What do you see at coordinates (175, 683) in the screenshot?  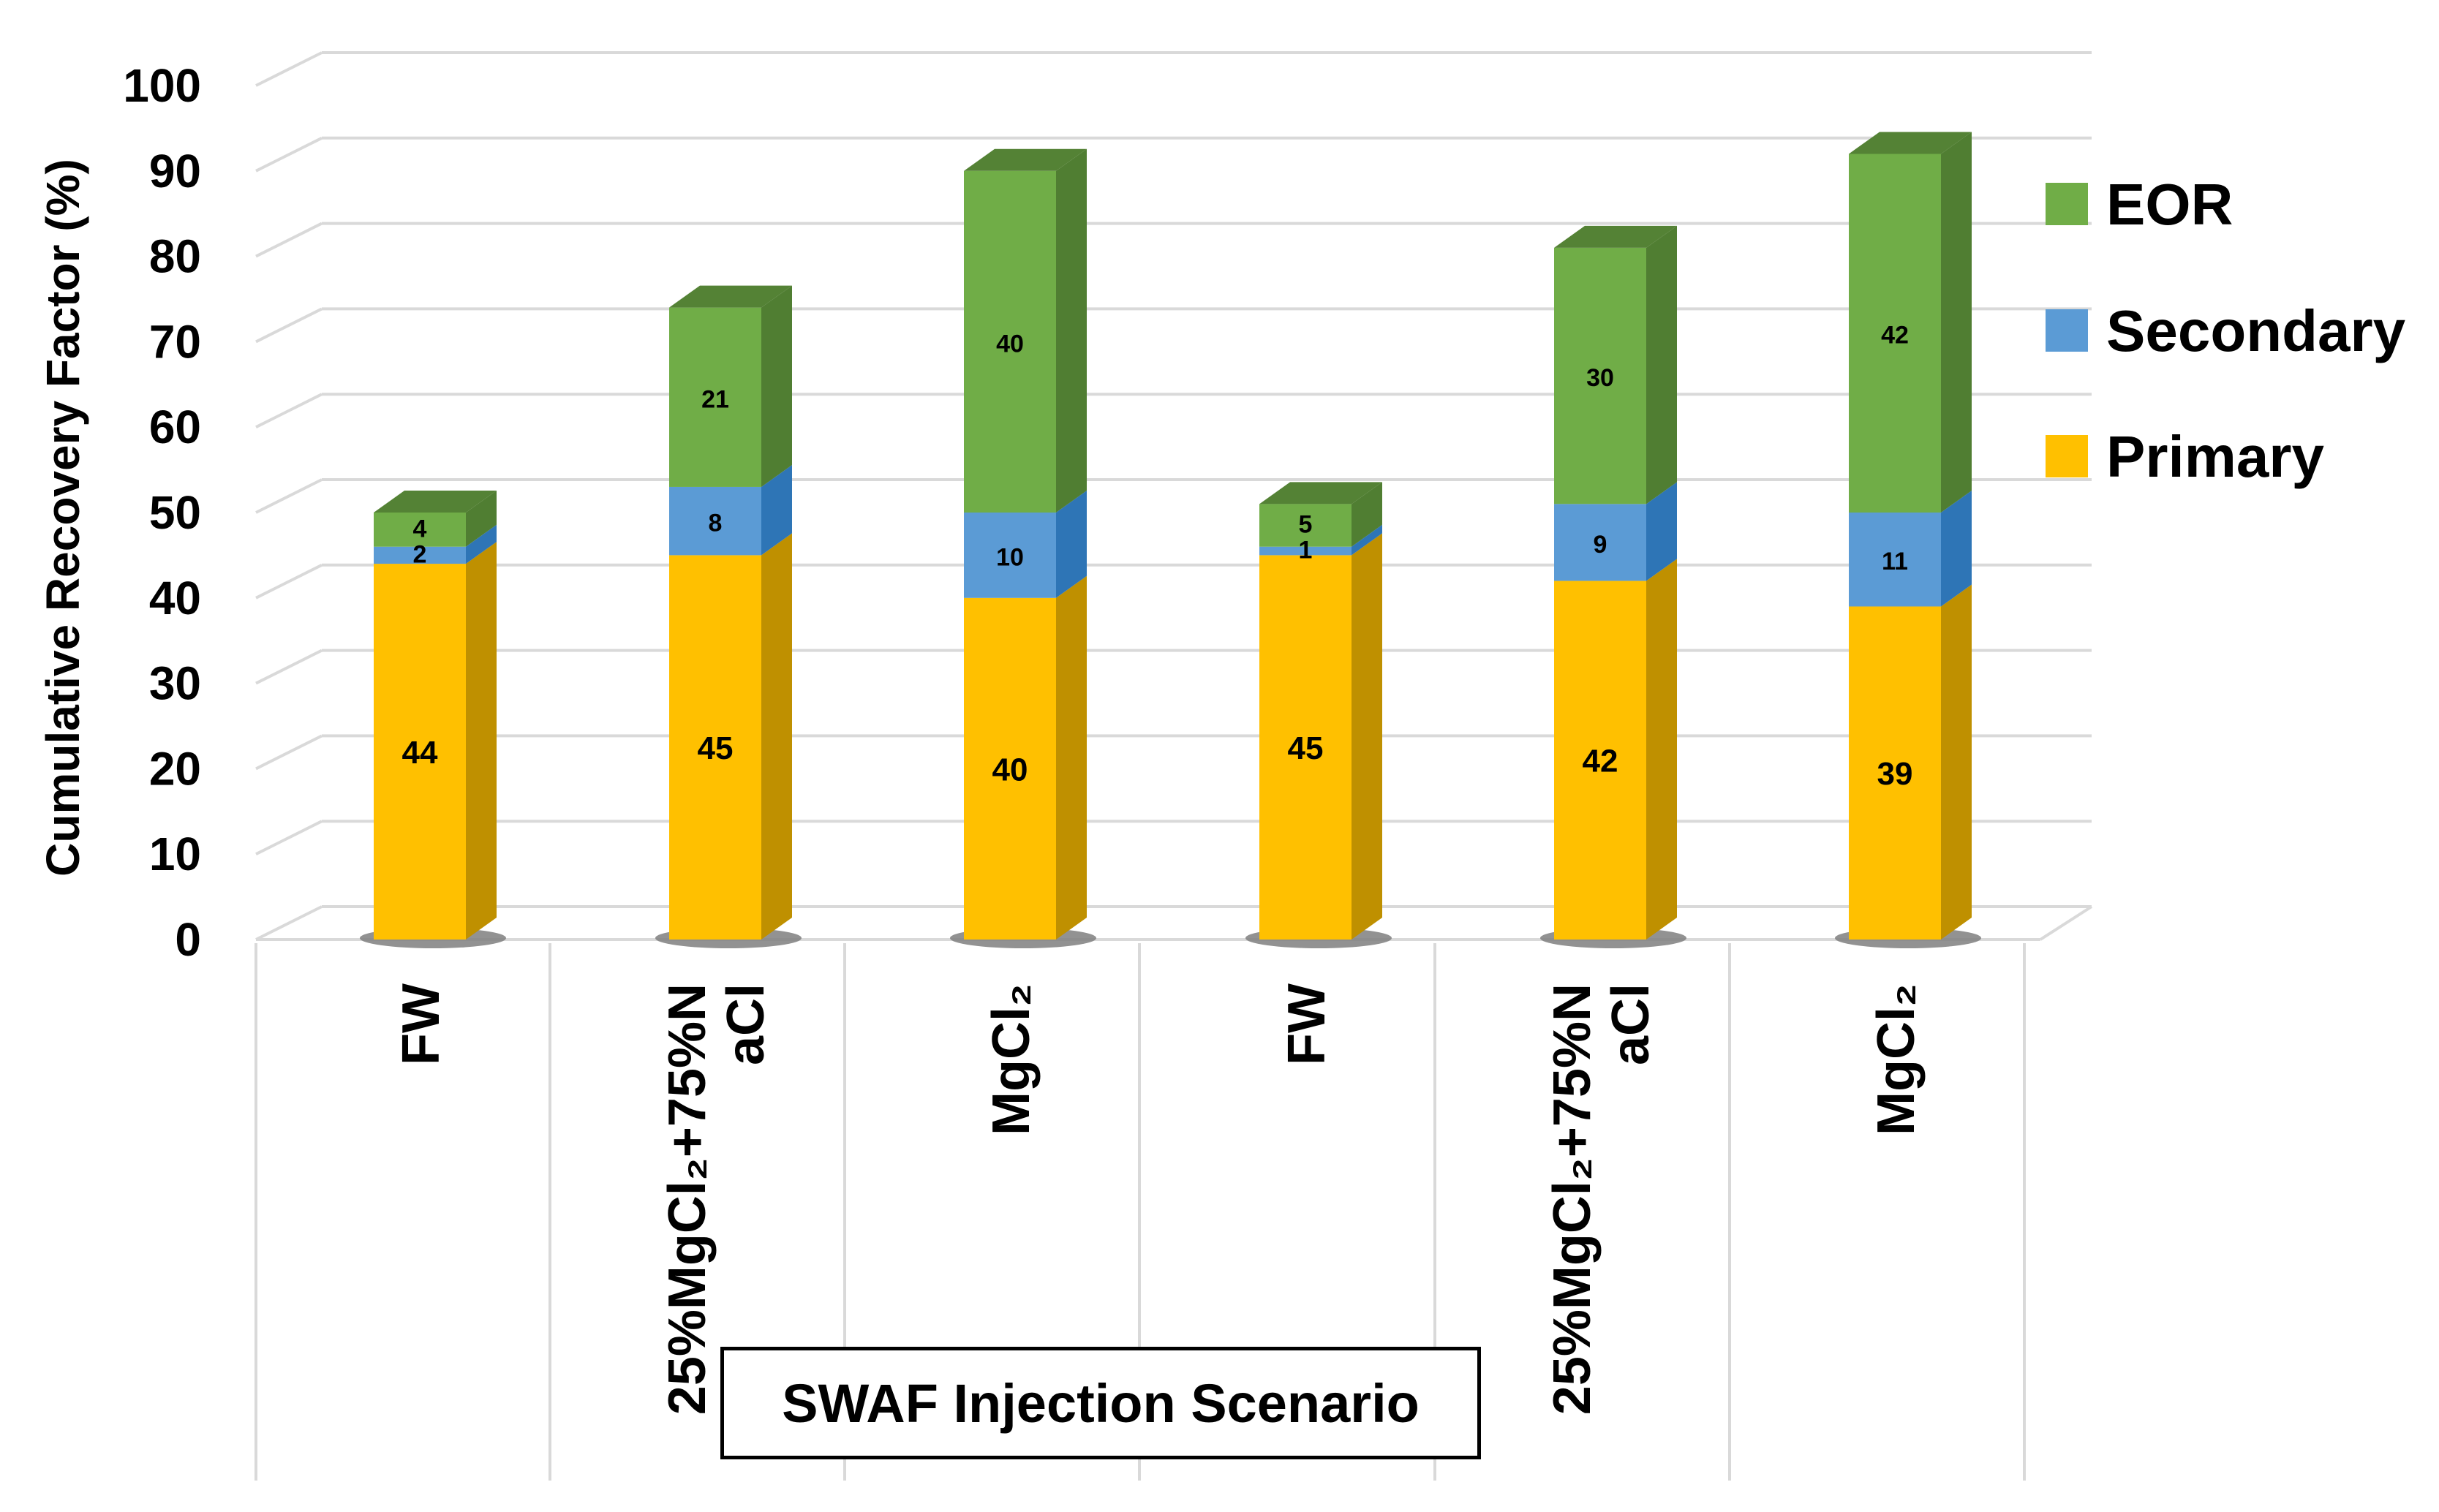 I see `y-tick-label: 30` at bounding box center [175, 683].